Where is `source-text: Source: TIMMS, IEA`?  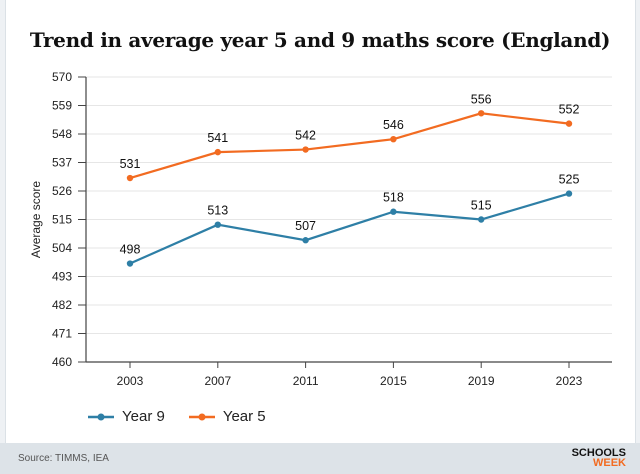
source-text: Source: TIMMS, IEA is located at coordinates (63, 458).